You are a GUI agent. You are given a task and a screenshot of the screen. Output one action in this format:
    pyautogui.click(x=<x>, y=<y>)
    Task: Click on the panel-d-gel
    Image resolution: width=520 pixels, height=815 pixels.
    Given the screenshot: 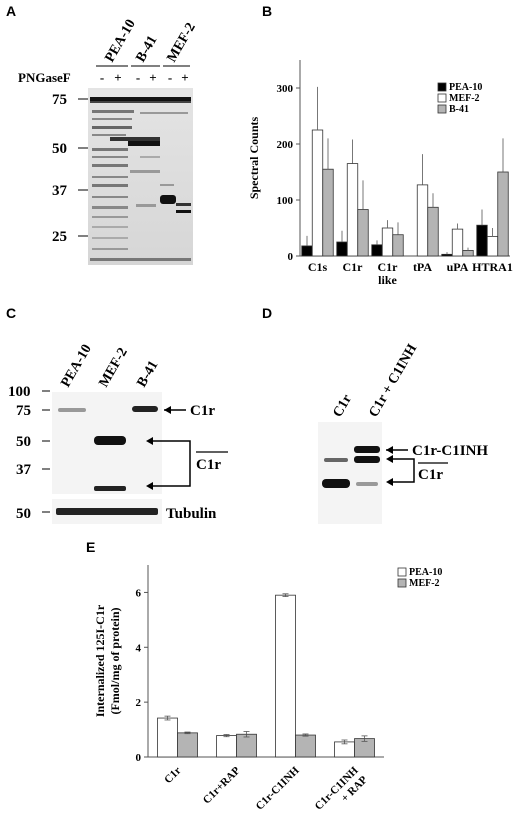 What is the action you would take?
    pyautogui.click(x=350, y=473)
    